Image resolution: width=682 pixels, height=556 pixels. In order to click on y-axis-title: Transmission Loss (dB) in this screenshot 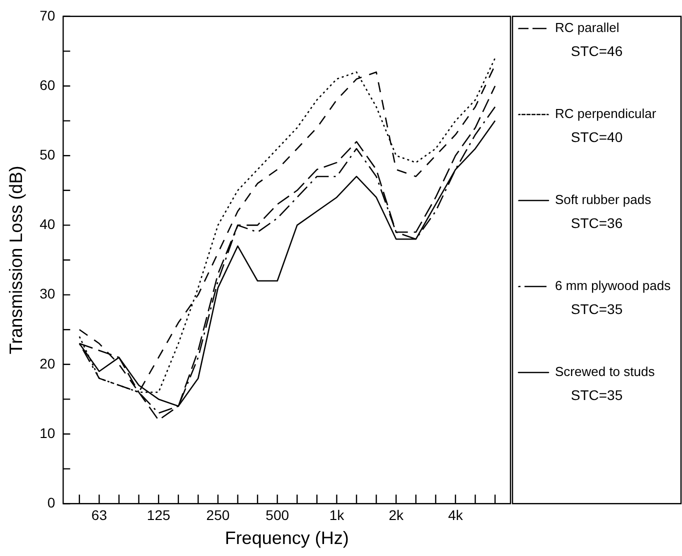, I will do `click(16, 260)`.